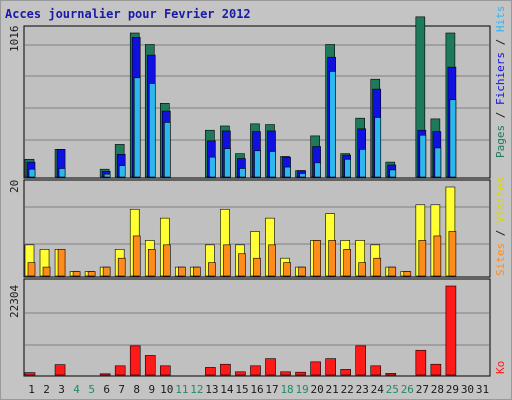  I want to click on x-label-day-26: 26, so click(407, 389).